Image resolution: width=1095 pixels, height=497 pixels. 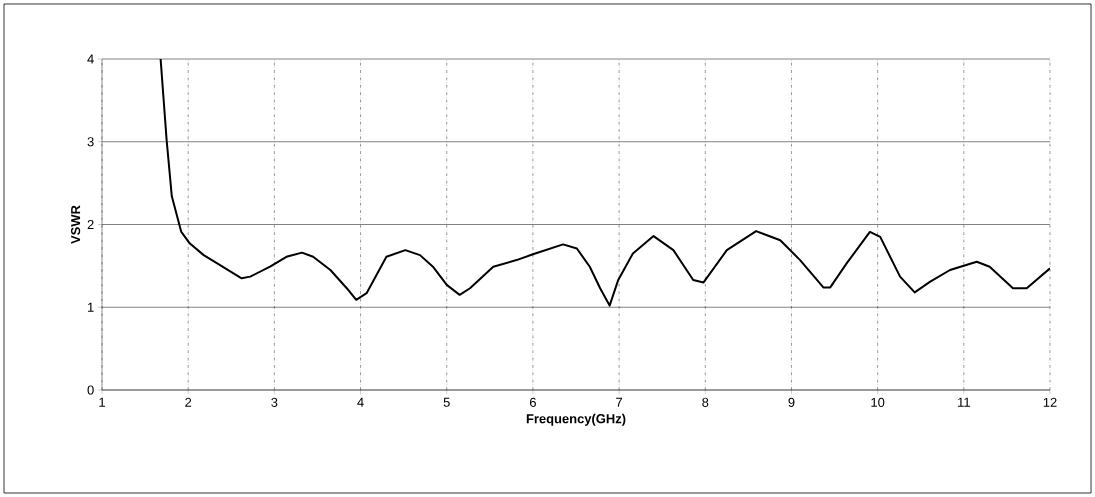 I want to click on x-tick-label: 2, so click(x=188, y=402).